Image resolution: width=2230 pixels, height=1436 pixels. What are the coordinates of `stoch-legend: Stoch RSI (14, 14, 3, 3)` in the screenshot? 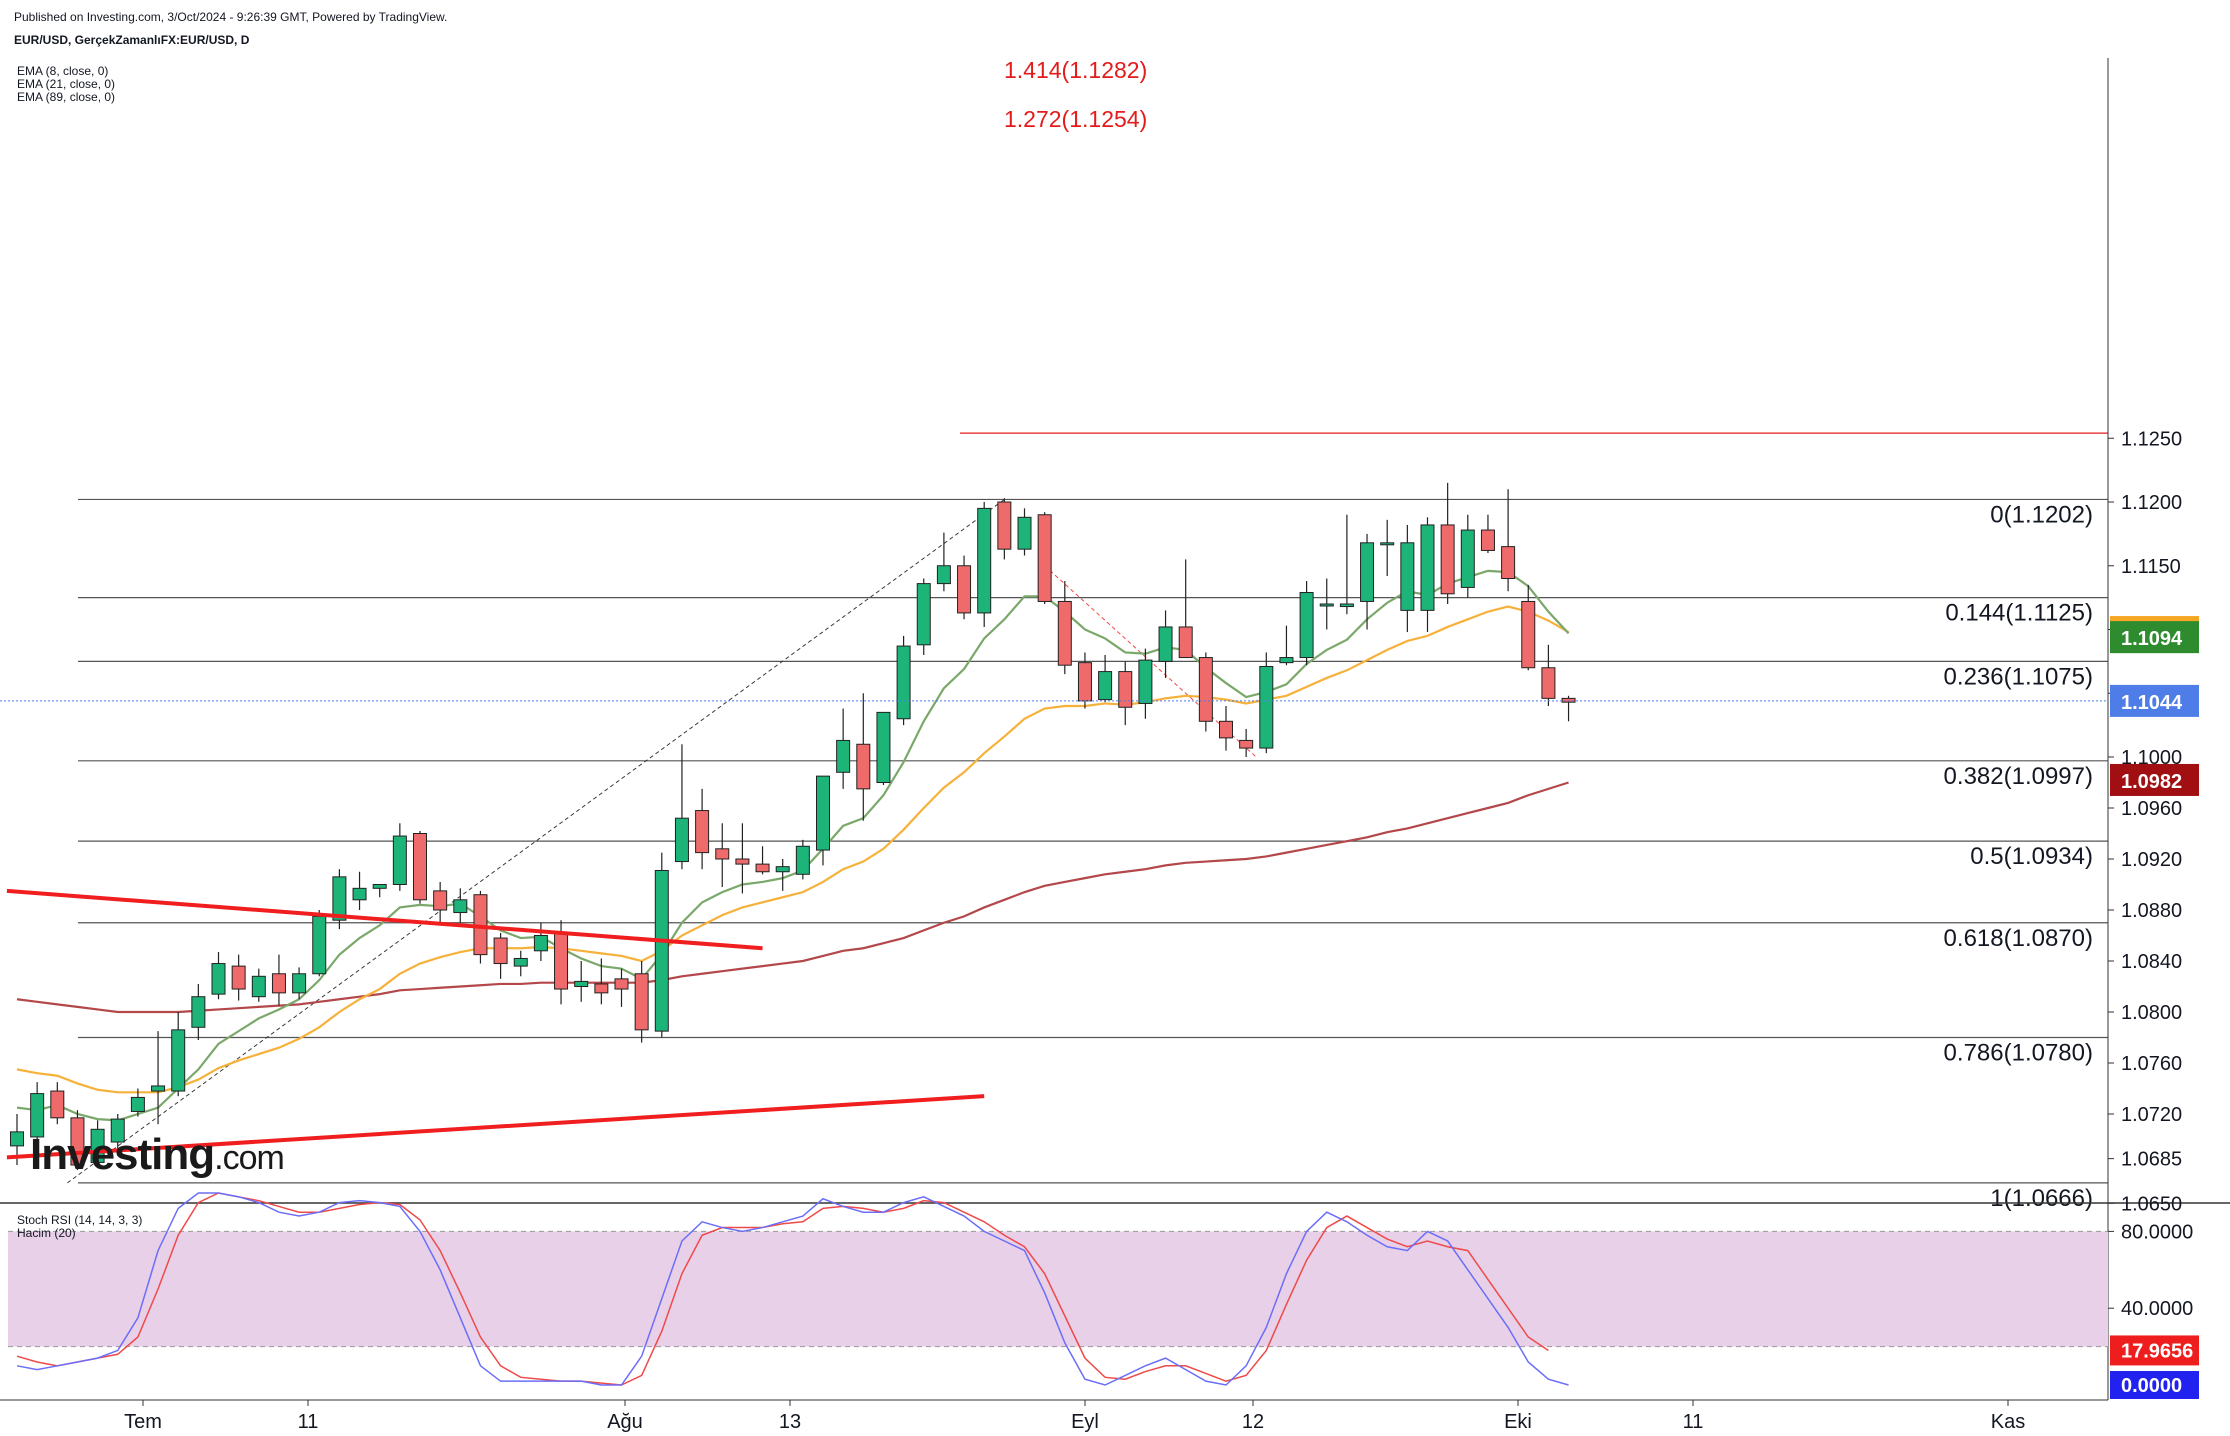 It's located at (80, 1220).